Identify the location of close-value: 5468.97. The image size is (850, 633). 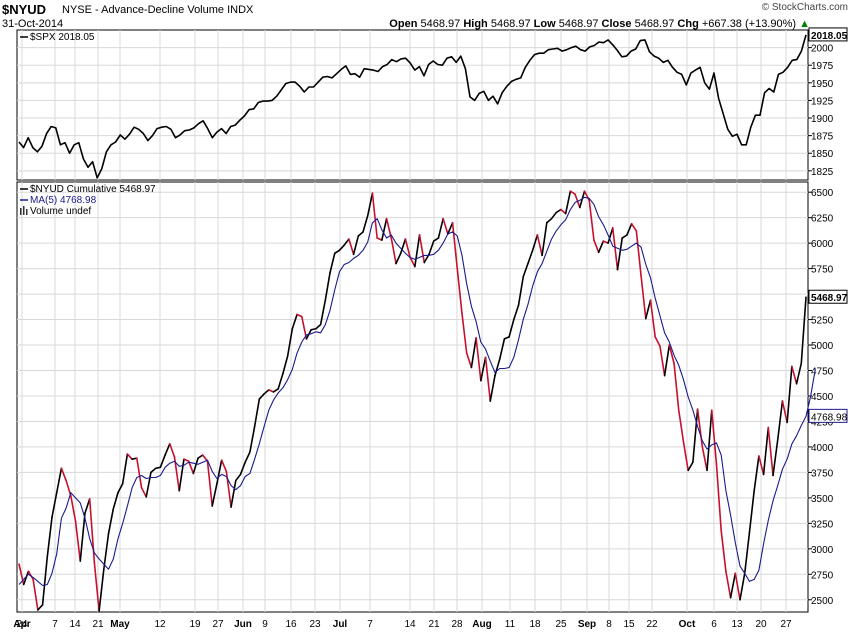
(654, 24).